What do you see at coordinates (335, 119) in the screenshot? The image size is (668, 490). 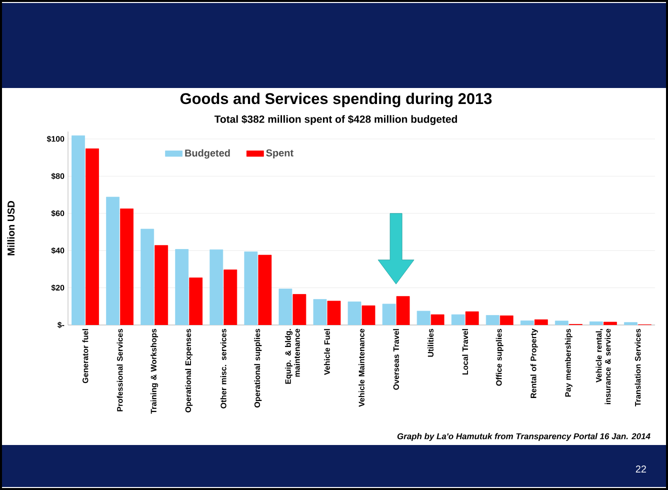 I see `chart-subtitle: Total $382 million spent of $428 million budgeted` at bounding box center [335, 119].